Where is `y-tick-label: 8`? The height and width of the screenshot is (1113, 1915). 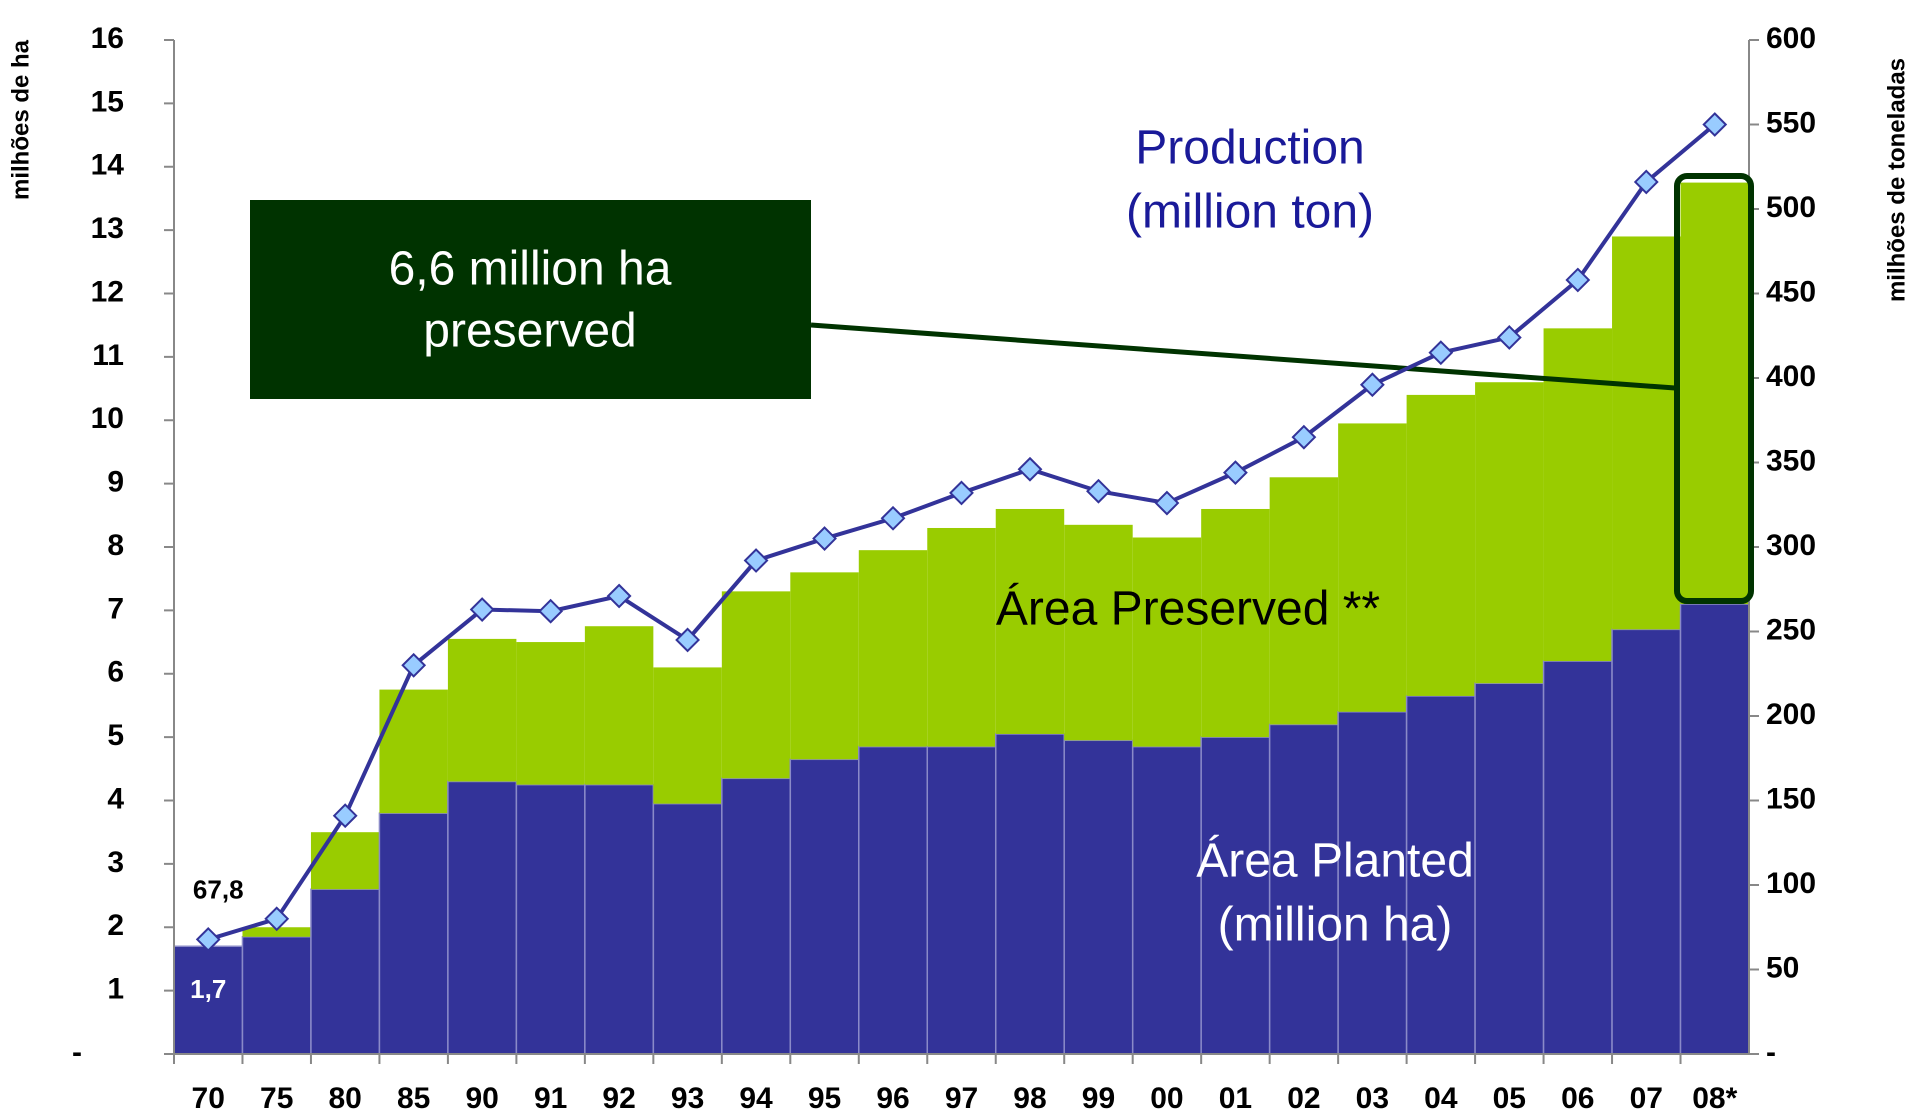 y-tick-label: 8 is located at coordinates (115, 545).